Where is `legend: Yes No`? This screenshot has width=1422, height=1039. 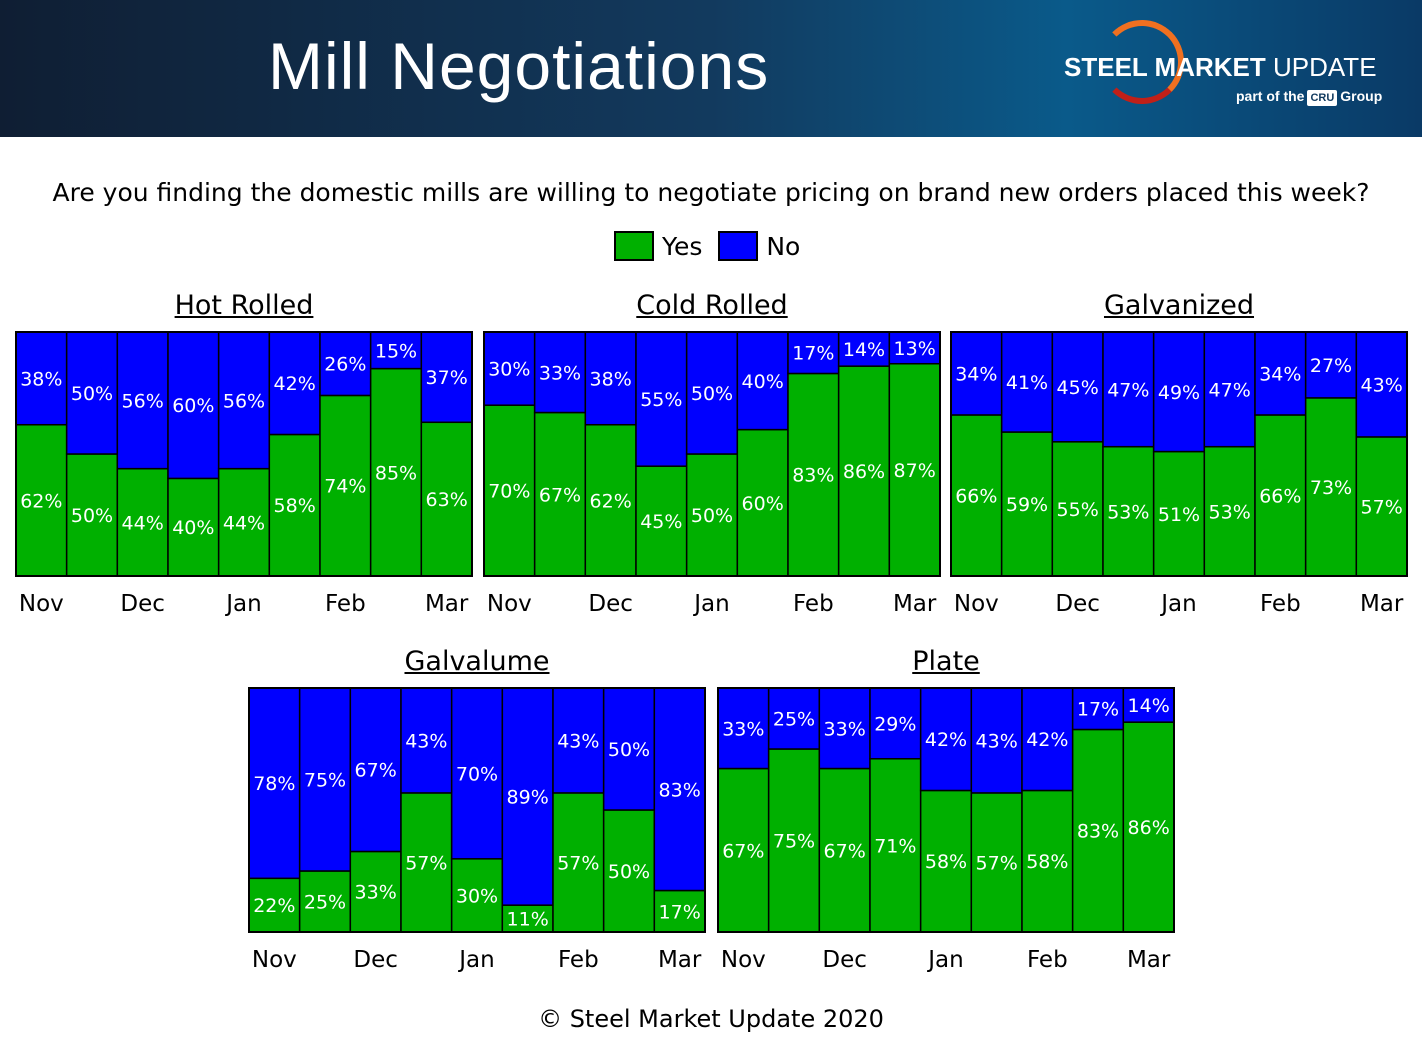 legend: Yes No is located at coordinates (707, 246).